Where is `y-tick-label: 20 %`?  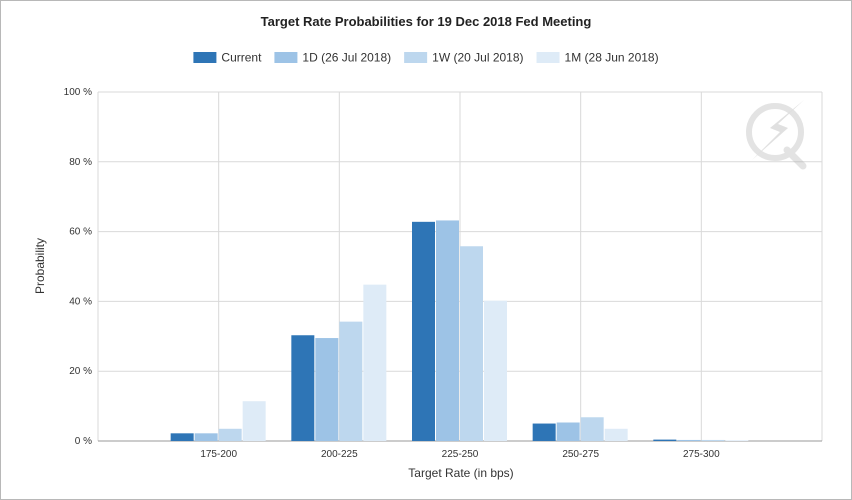
y-tick-label: 20 % is located at coordinates (80, 371).